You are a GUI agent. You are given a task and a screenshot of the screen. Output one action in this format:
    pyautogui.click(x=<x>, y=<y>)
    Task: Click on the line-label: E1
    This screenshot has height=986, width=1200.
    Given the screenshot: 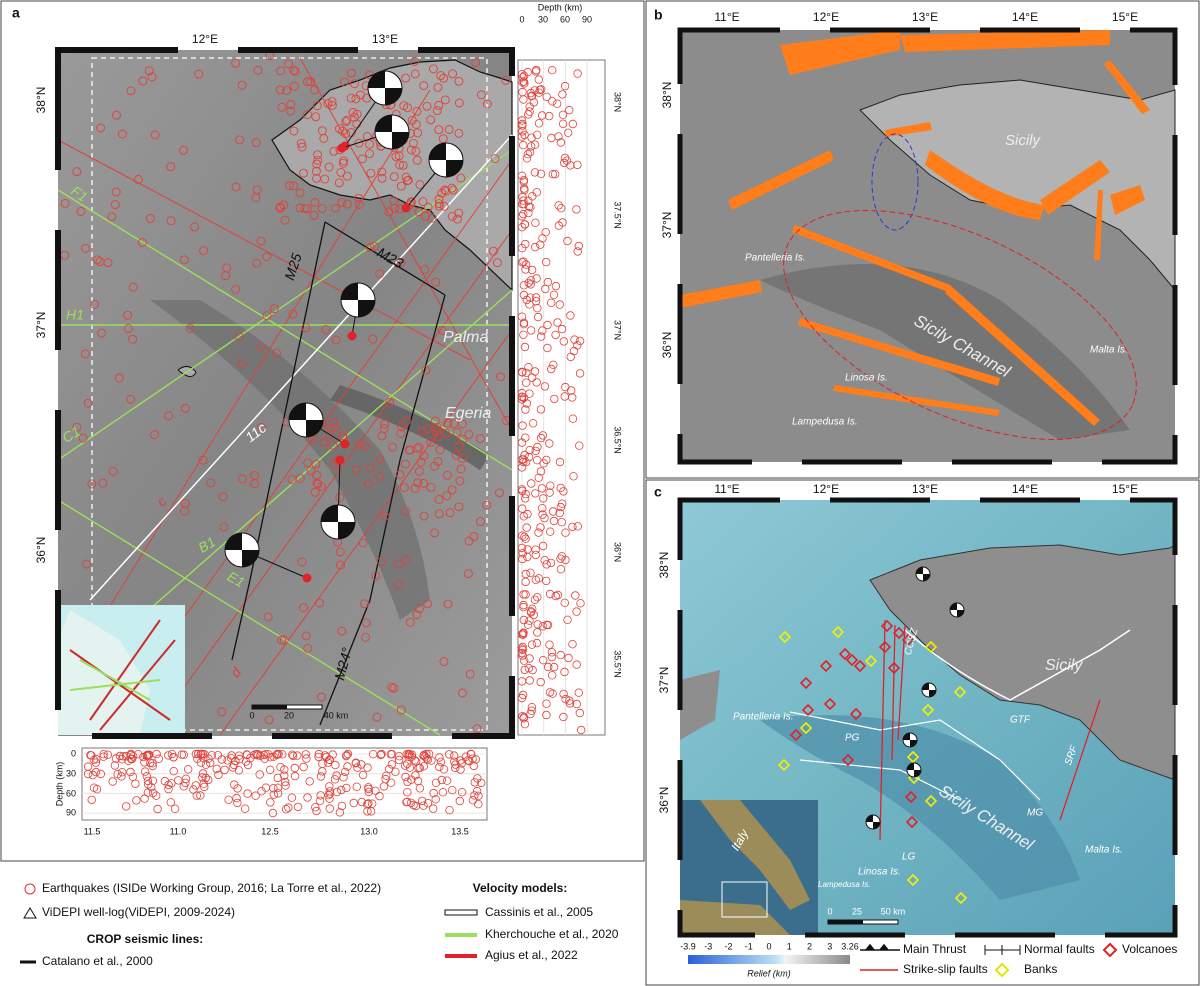 What is the action you would take?
    pyautogui.click(x=236, y=579)
    